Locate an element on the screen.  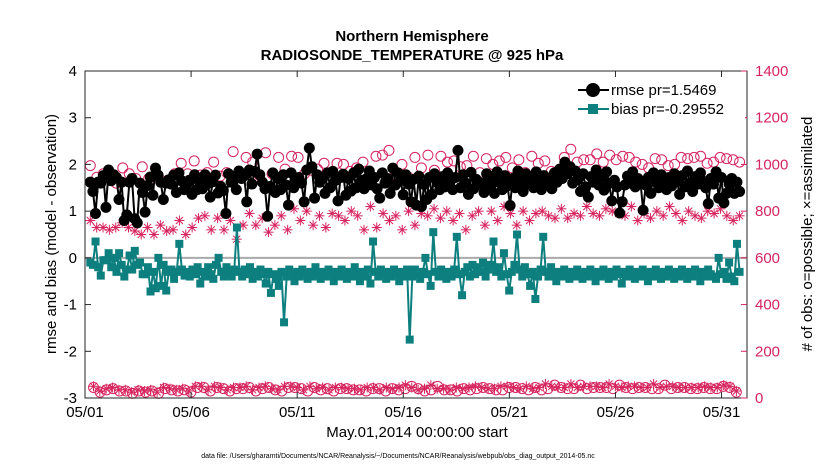
x-tick-label: 05/31 is located at coordinates (722, 412).